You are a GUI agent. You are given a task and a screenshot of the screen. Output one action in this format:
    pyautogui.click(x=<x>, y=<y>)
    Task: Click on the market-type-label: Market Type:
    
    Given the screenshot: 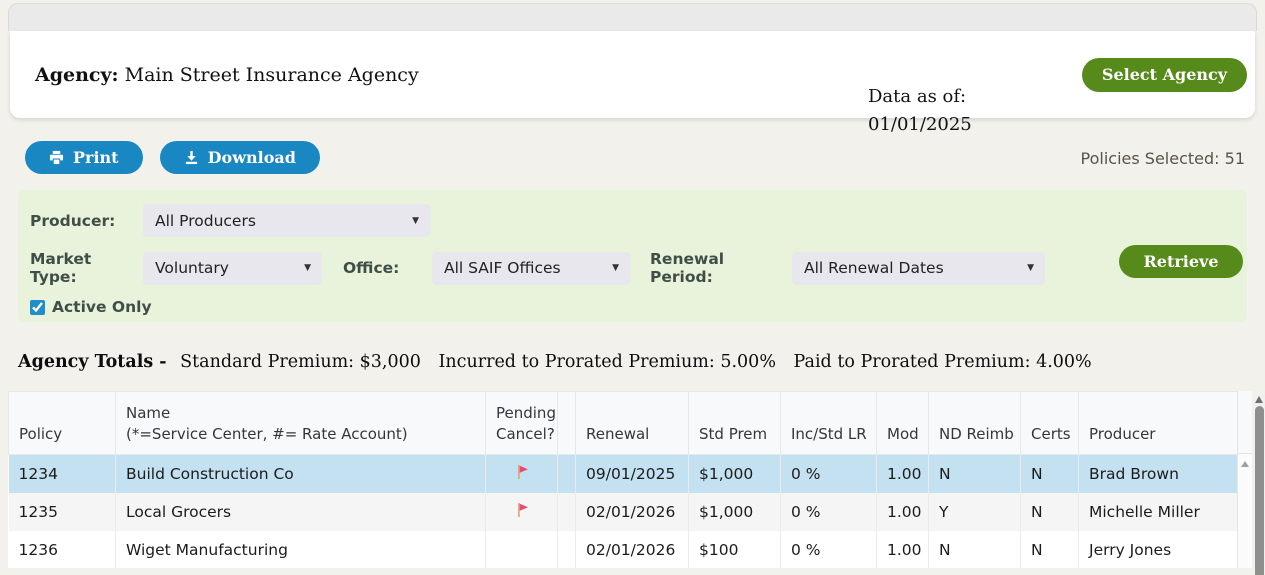 What is the action you would take?
    pyautogui.click(x=61, y=268)
    